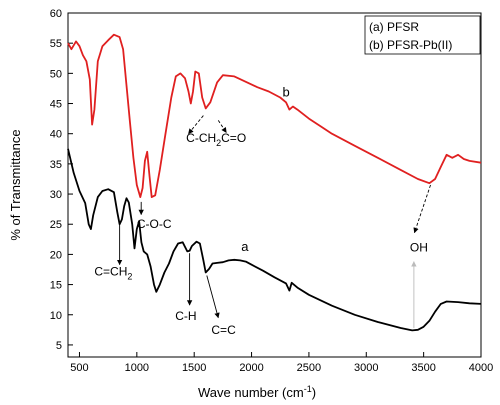 Image resolution: width=500 pixels, height=405 pixels. Describe the element at coordinates (366, 368) in the screenshot. I see `x-tick-label: 3000` at that location.